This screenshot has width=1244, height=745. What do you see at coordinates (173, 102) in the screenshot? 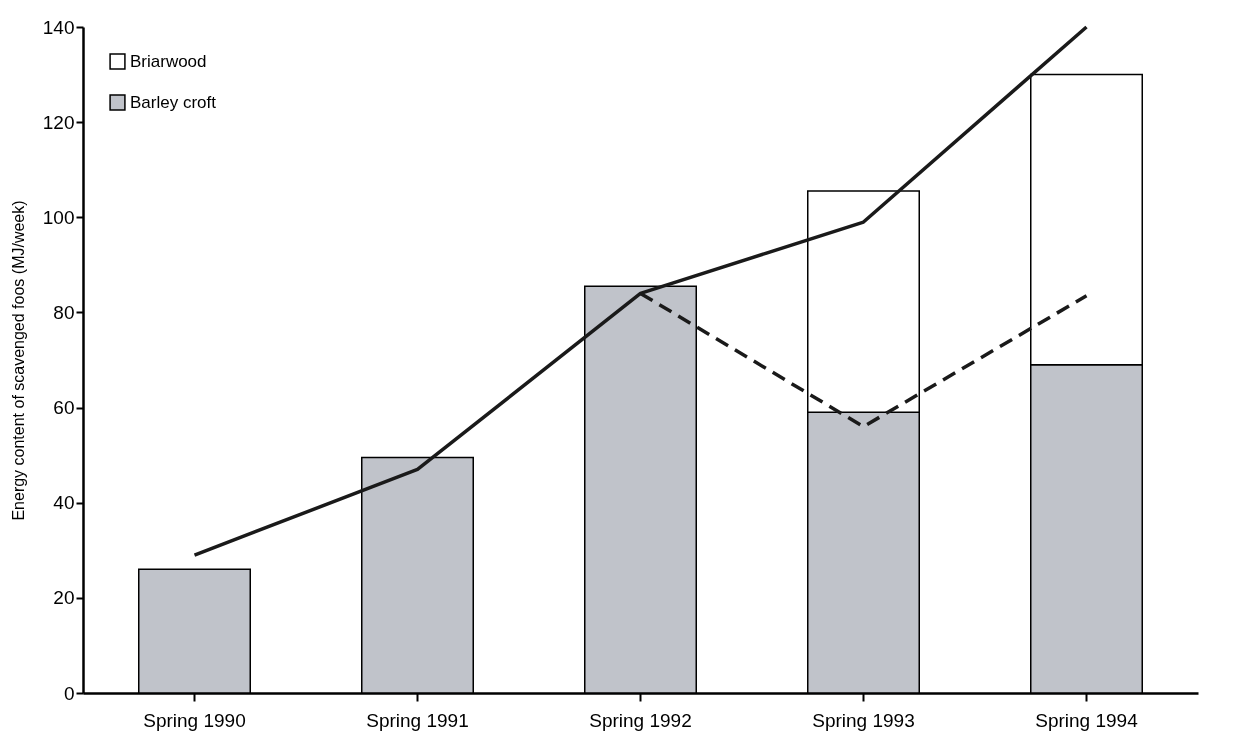
I see `legend-label: Barley croft` at bounding box center [173, 102].